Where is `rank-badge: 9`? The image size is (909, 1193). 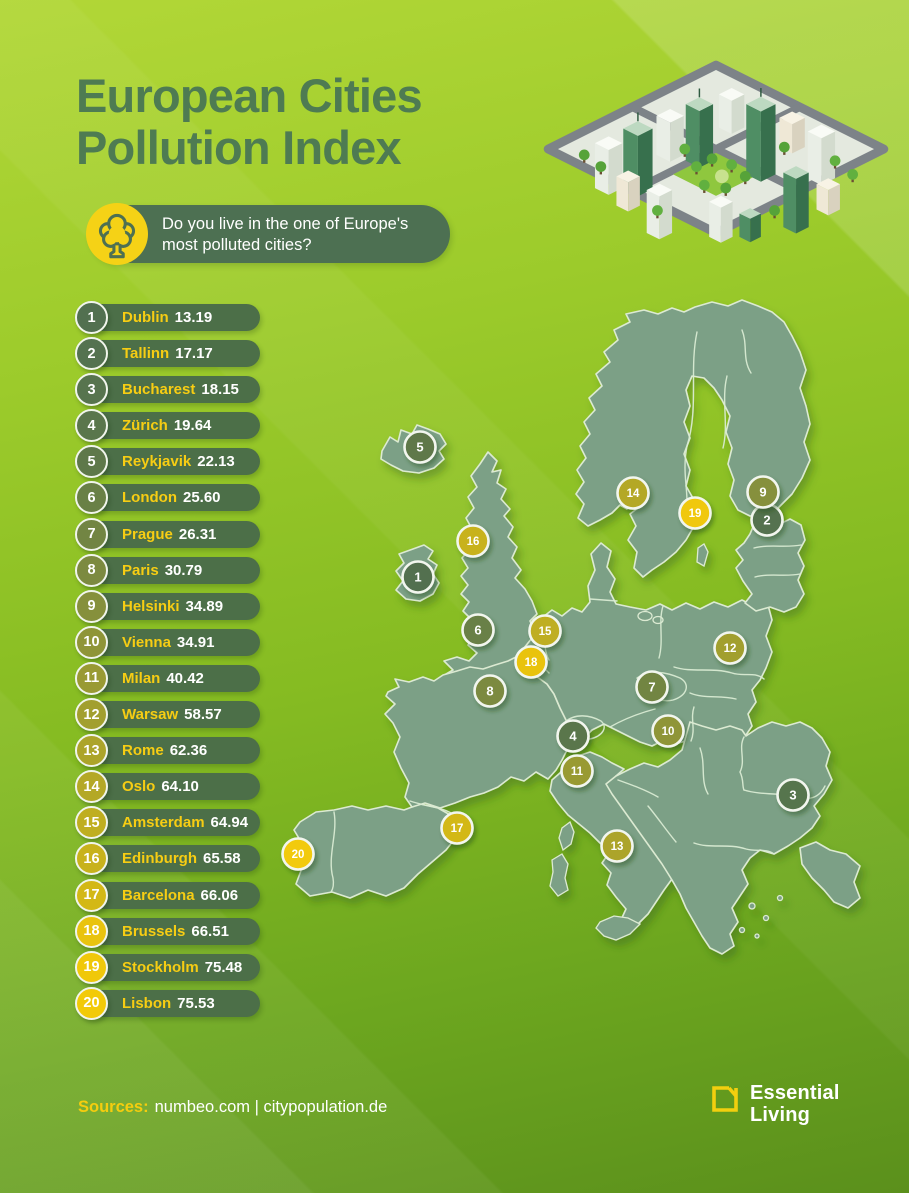
rank-badge: 9 is located at coordinates (91, 606).